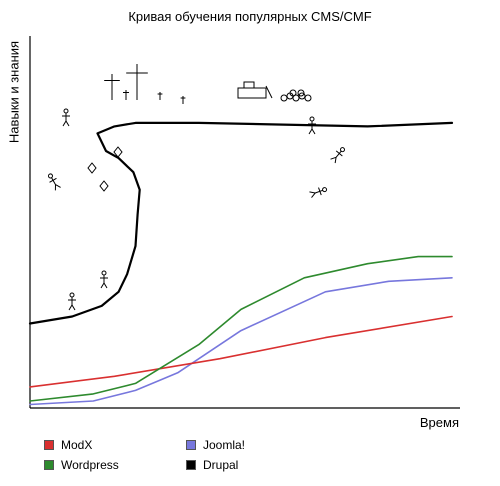  I want to click on rocks-doodle, so click(296, 95).